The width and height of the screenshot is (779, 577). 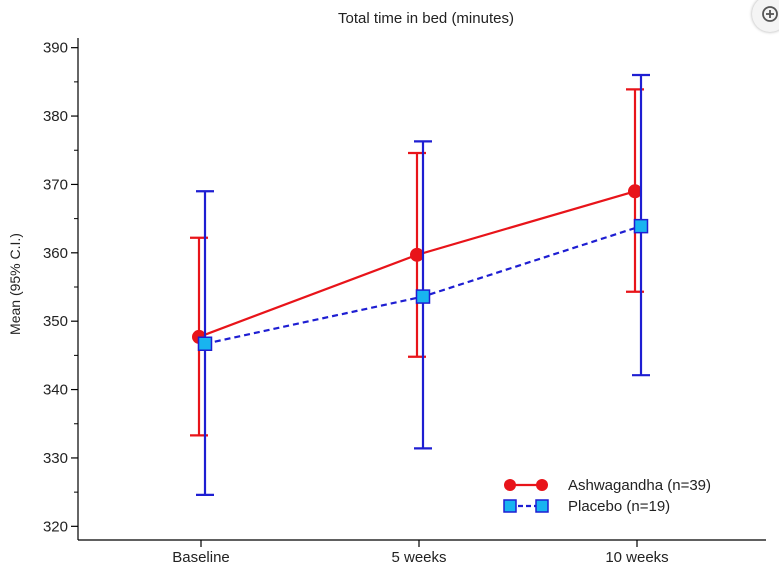 I want to click on y-tick-label: 350, so click(x=55, y=321).